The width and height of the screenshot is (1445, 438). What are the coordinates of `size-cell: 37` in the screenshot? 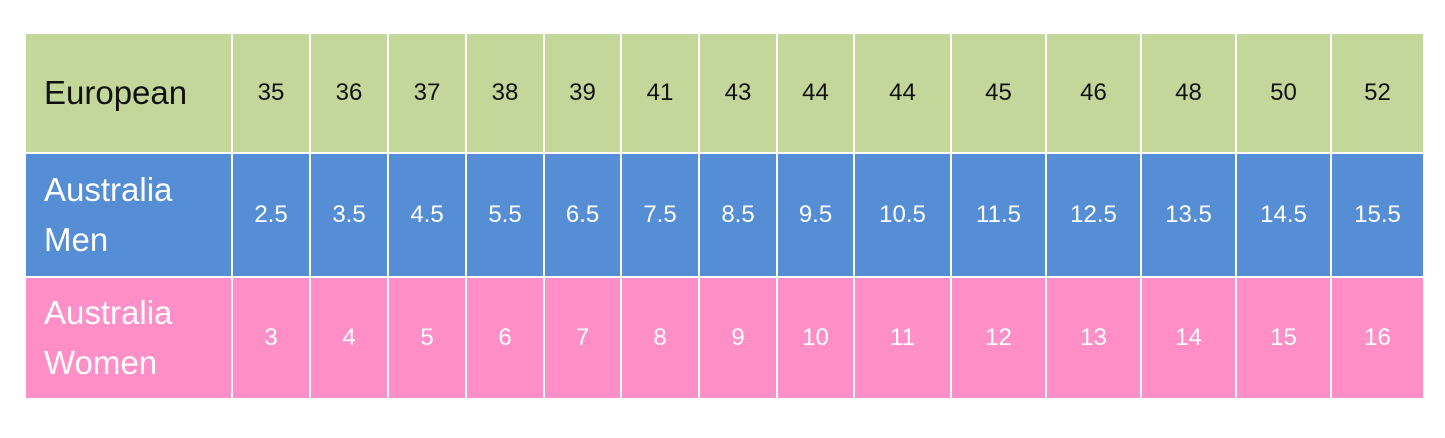 It's located at (427, 93).